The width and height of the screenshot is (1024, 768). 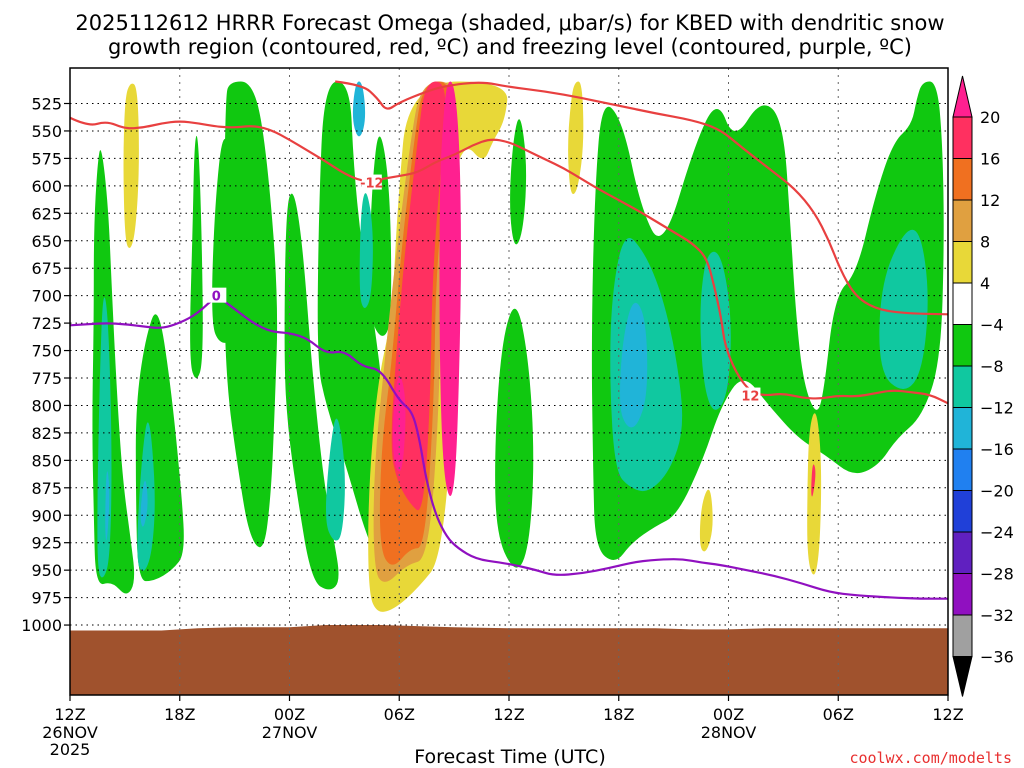 What do you see at coordinates (997, 574) in the screenshot?
I see `colorbar-label-11: −28` at bounding box center [997, 574].